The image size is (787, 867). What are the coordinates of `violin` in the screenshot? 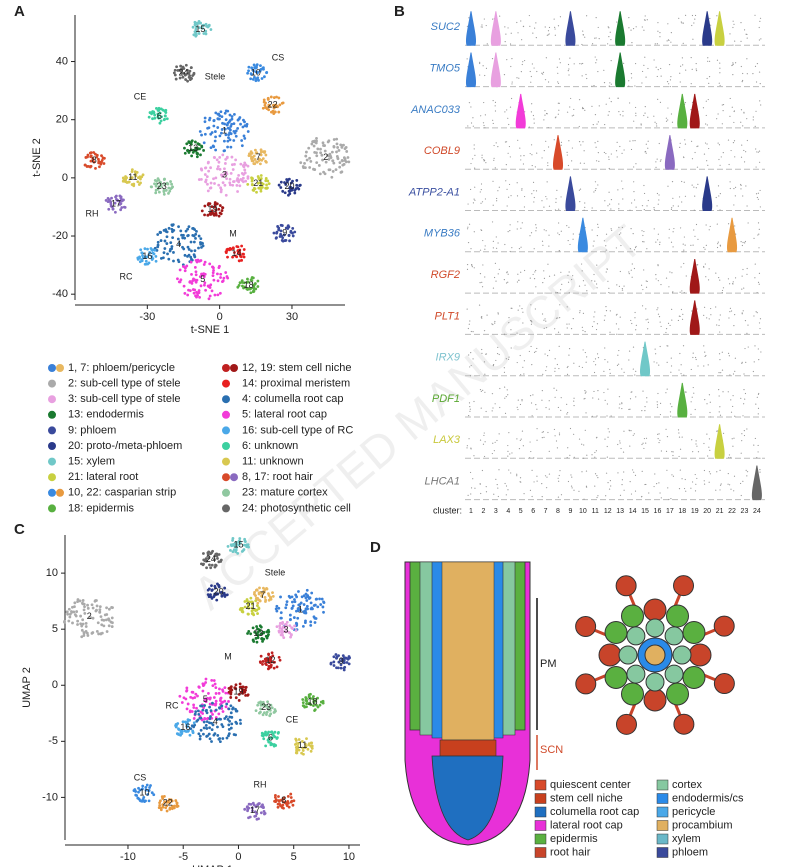 It's located at (707, 193).